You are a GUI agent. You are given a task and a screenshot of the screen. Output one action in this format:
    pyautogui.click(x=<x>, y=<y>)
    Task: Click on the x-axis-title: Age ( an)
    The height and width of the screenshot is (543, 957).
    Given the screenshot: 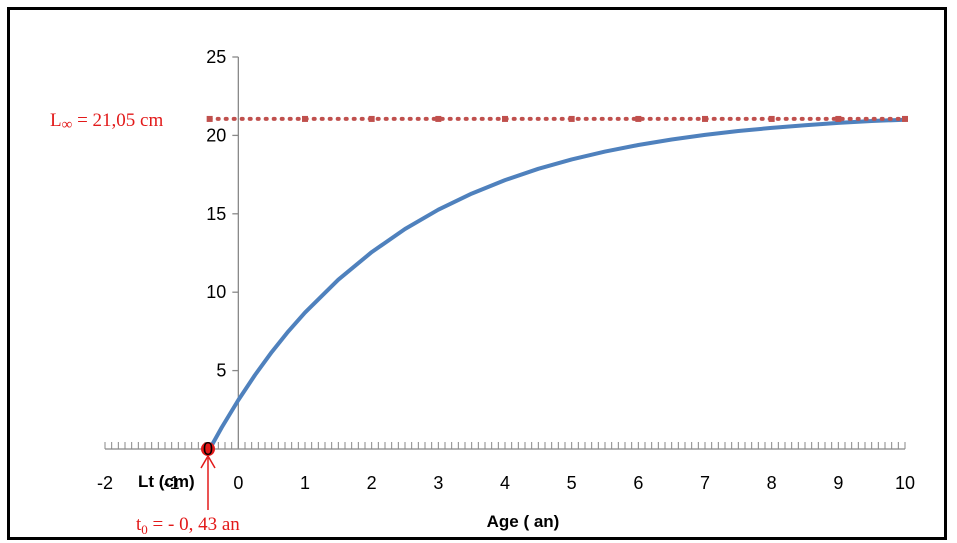 What is the action you would take?
    pyautogui.click(x=523, y=521)
    